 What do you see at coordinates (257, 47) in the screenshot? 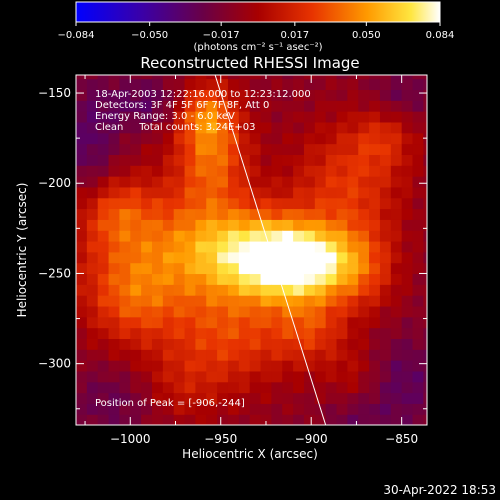
I see `colorbar-unit-label: (photons cm⁻² s⁻¹ asec⁻²)` at bounding box center [257, 47].